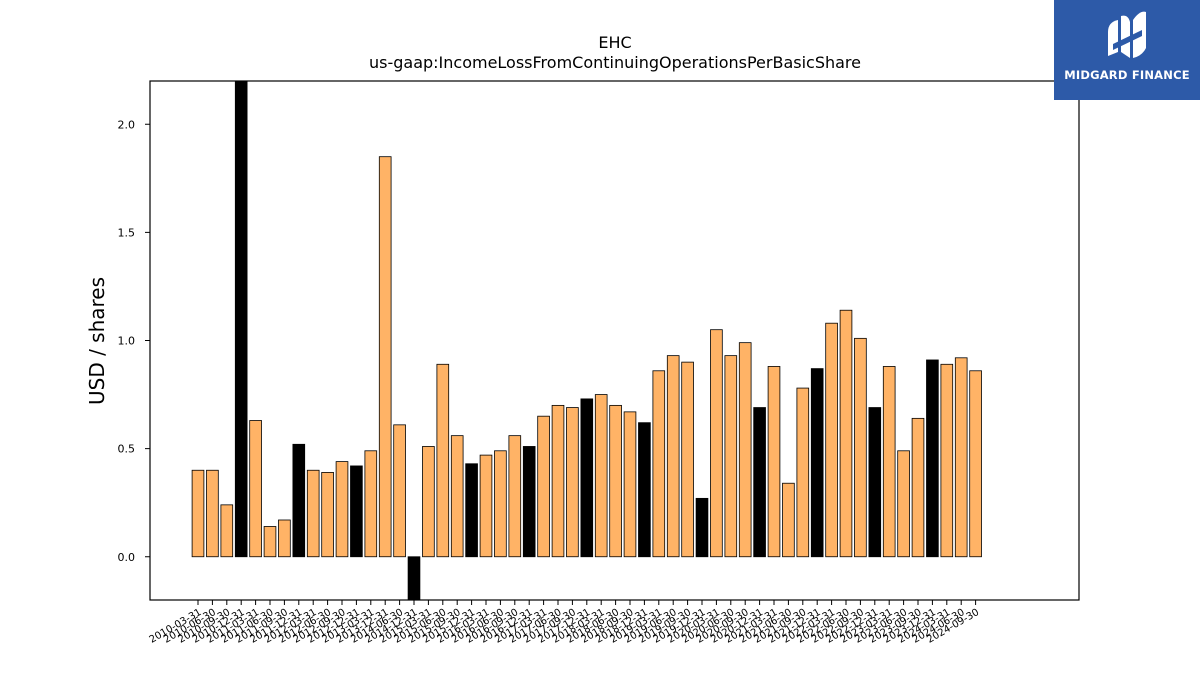 The height and width of the screenshot is (675, 1200). Describe the element at coordinates (614, 42) in the screenshot. I see `chart-title: EHC` at that location.